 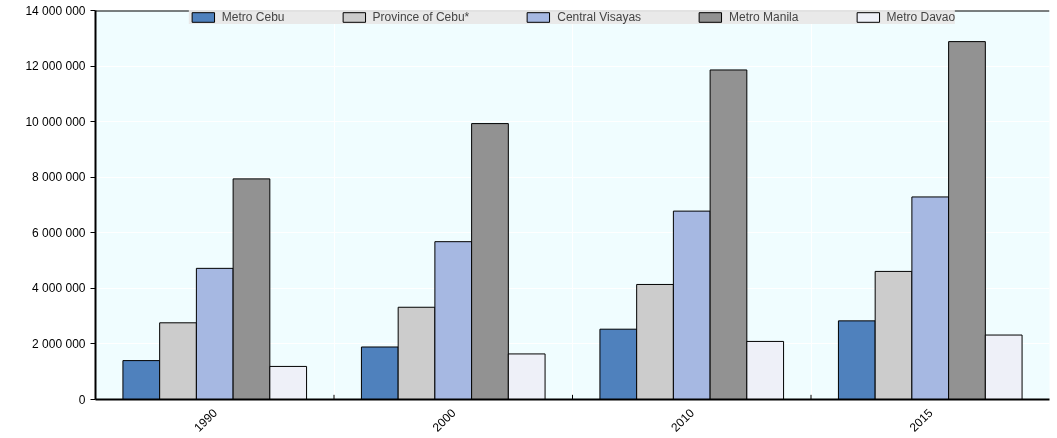 I want to click on y-tick-label: 6 000 000, so click(x=59, y=232).